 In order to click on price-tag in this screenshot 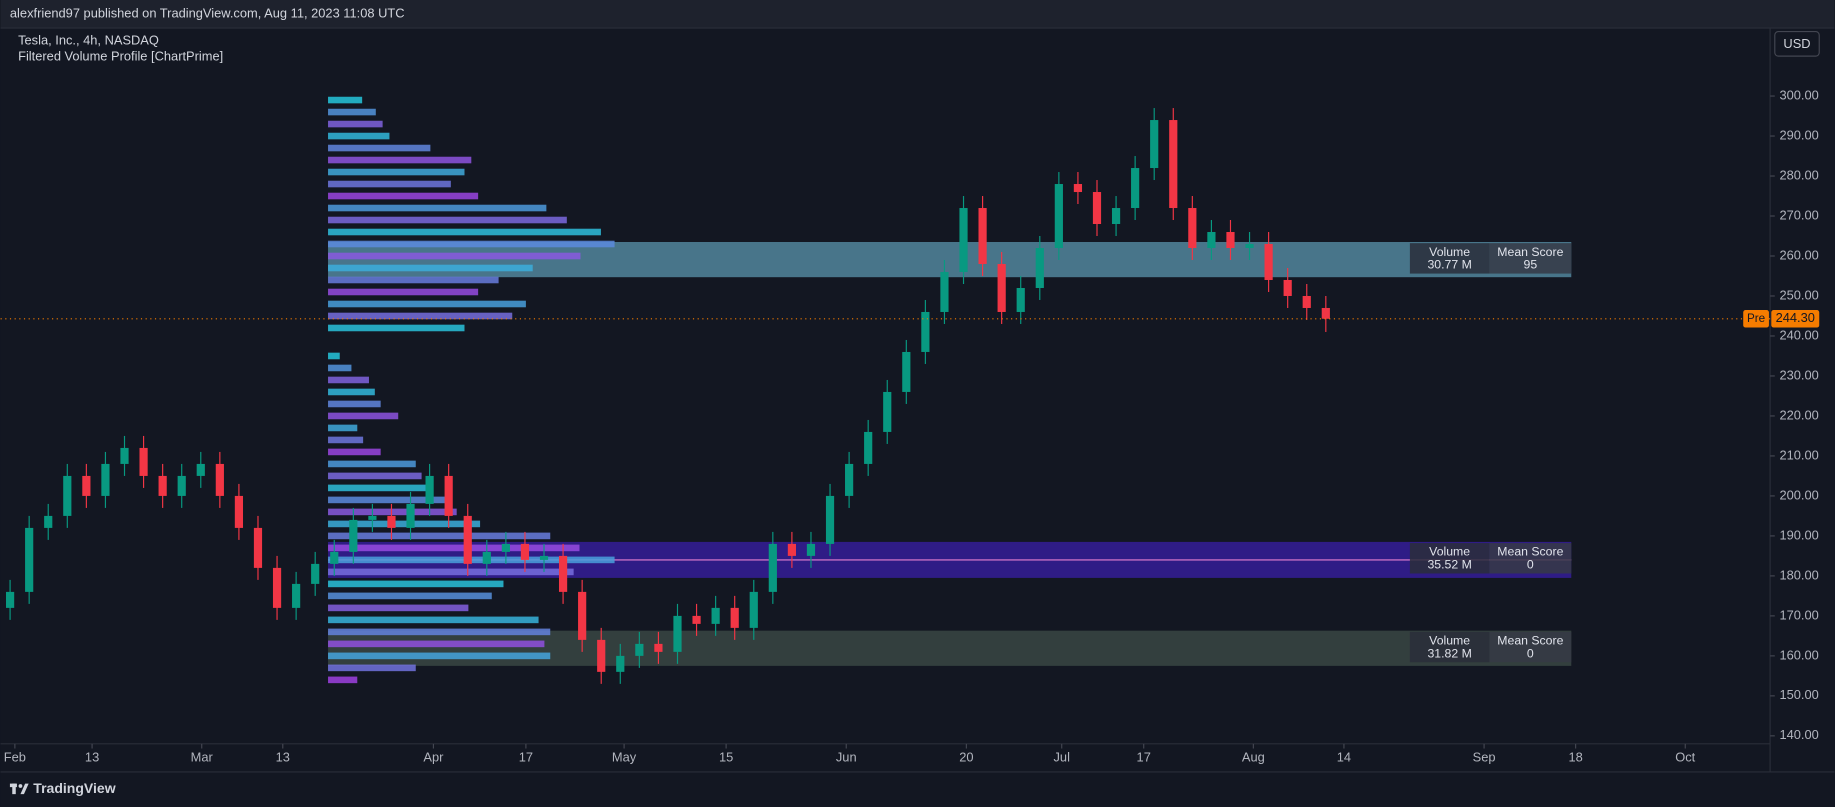, I will do `click(1795, 319)`.